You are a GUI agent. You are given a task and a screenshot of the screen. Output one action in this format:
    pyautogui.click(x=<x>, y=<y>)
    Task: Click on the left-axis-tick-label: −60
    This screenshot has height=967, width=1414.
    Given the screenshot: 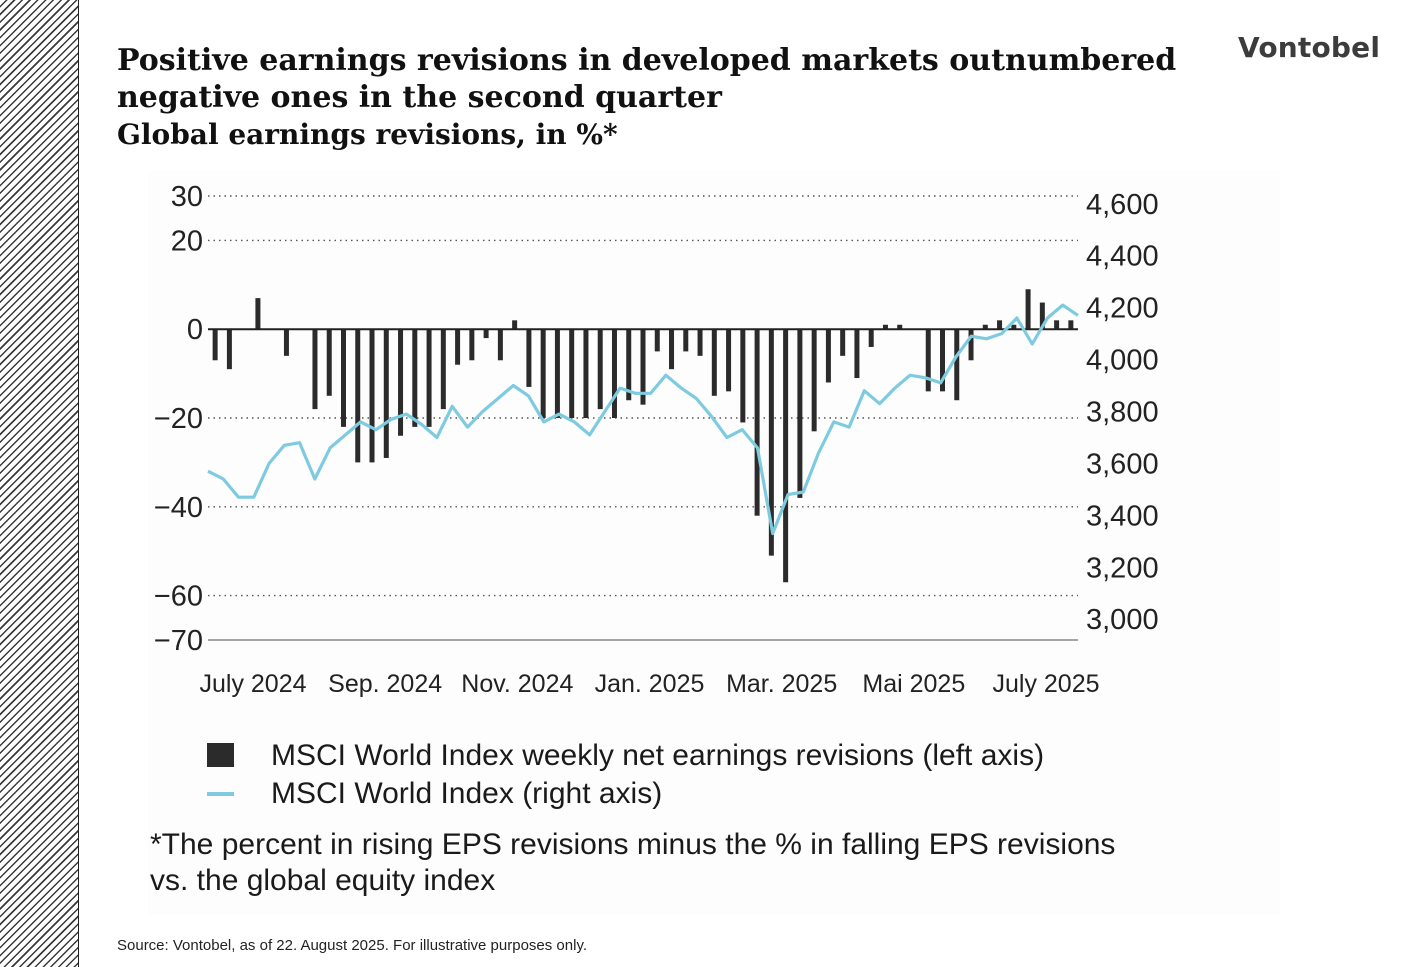 What is the action you would take?
    pyautogui.click(x=178, y=597)
    